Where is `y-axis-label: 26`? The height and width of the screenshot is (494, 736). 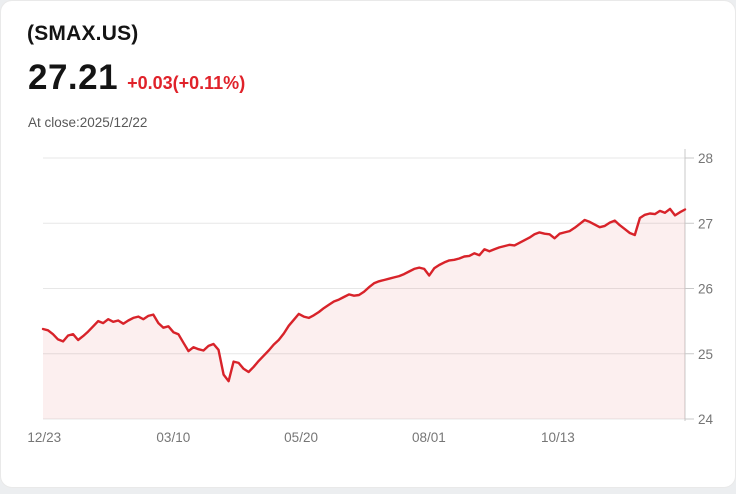
y-axis-label: 26 is located at coordinates (705, 289).